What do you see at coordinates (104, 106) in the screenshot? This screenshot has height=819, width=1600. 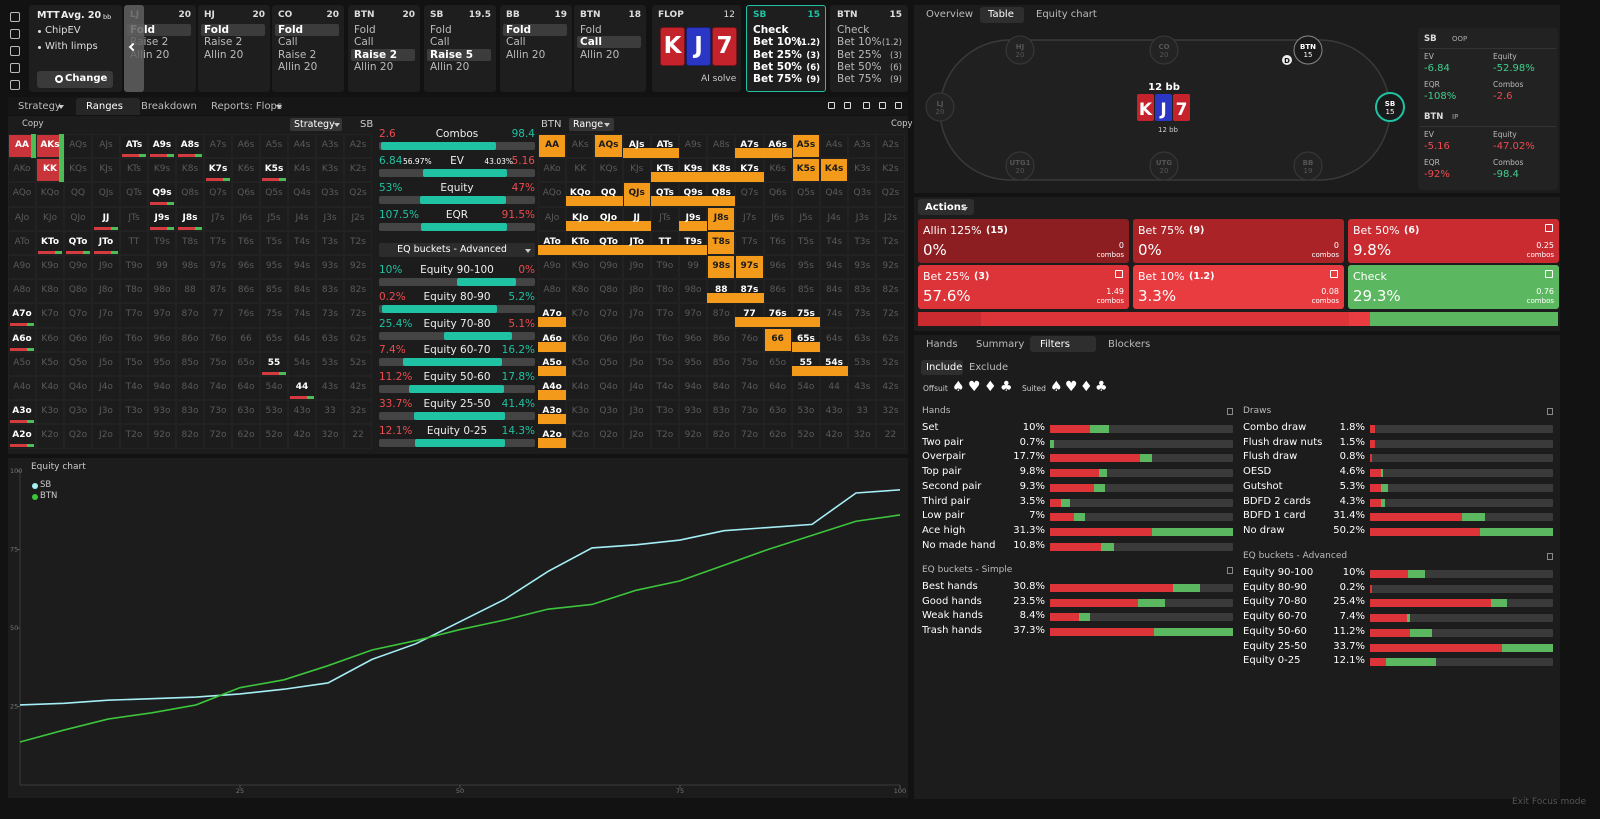 I see `tab: Ranges` at bounding box center [104, 106].